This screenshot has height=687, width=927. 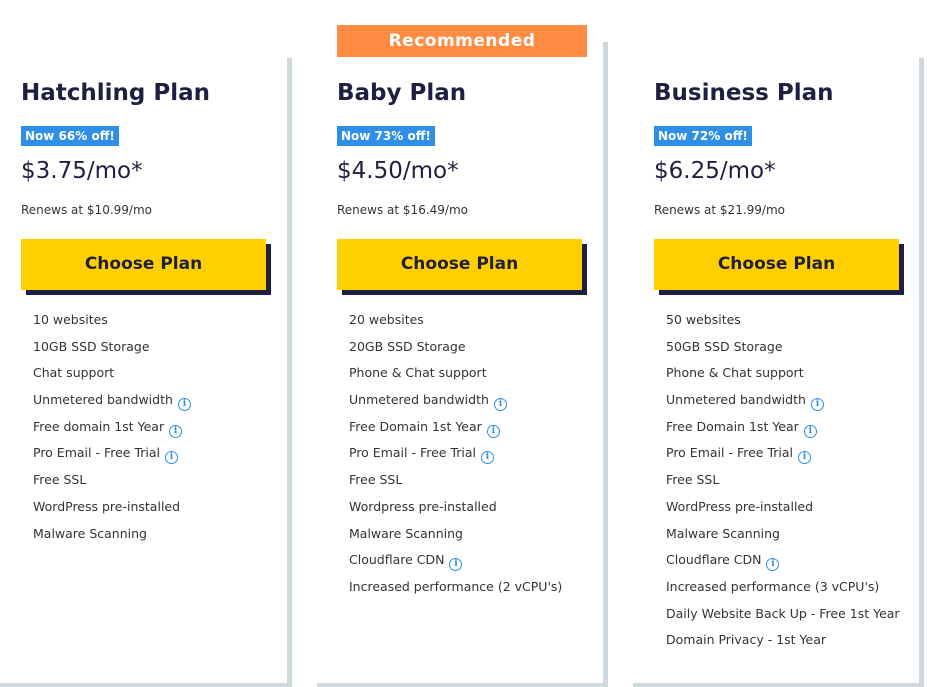 I want to click on feature-item: 20 websites, so click(x=455, y=324).